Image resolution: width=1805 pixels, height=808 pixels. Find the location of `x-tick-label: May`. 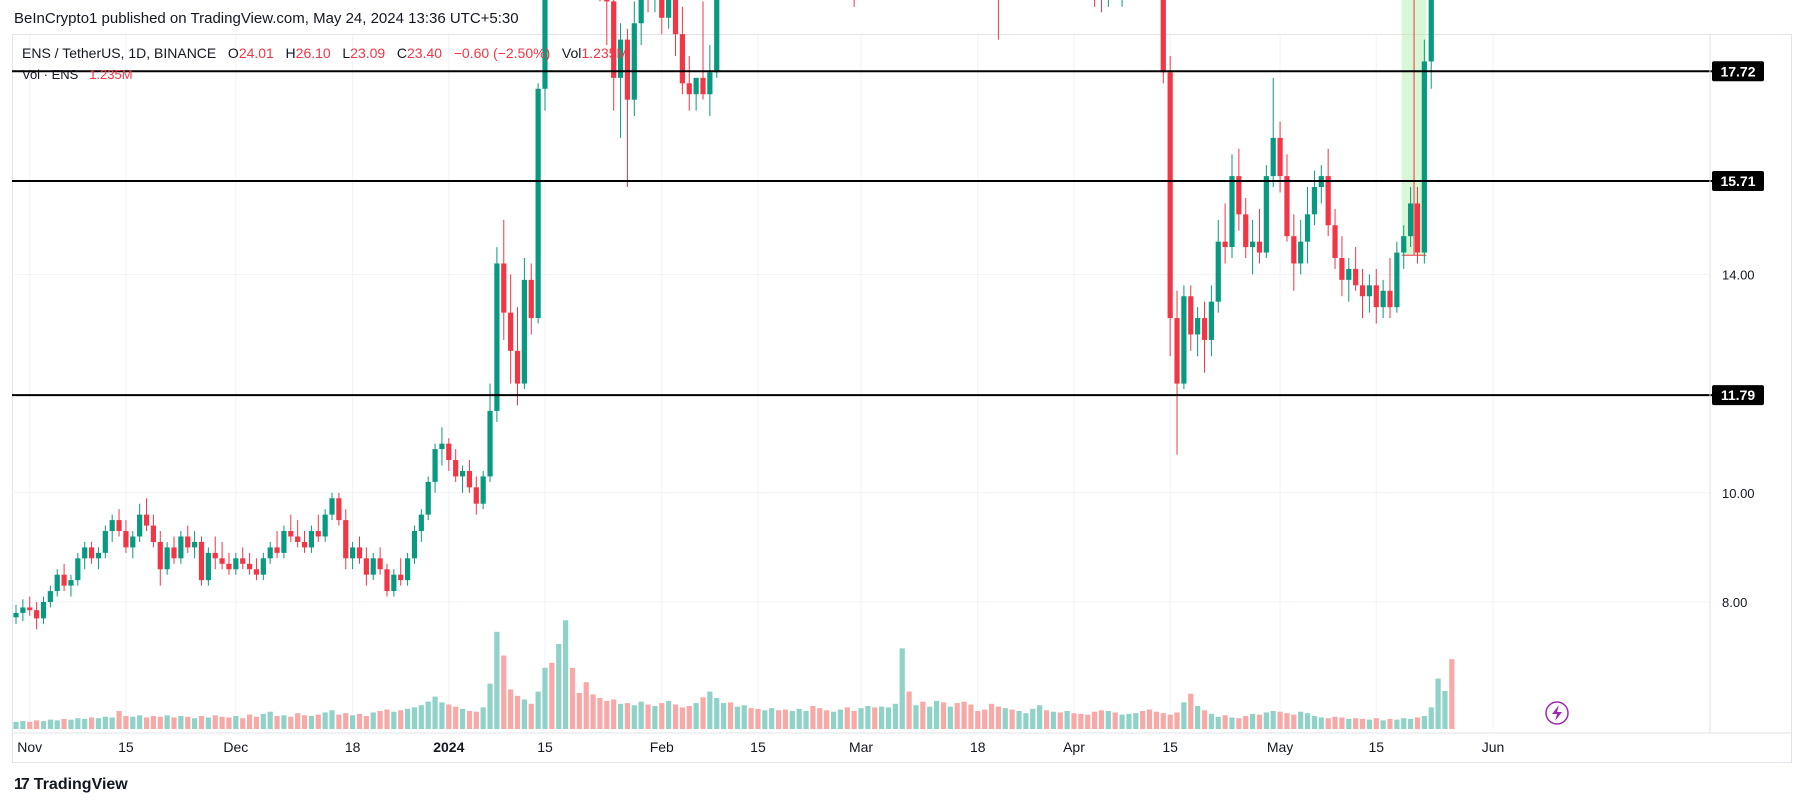

x-tick-label: May is located at coordinates (1280, 747).